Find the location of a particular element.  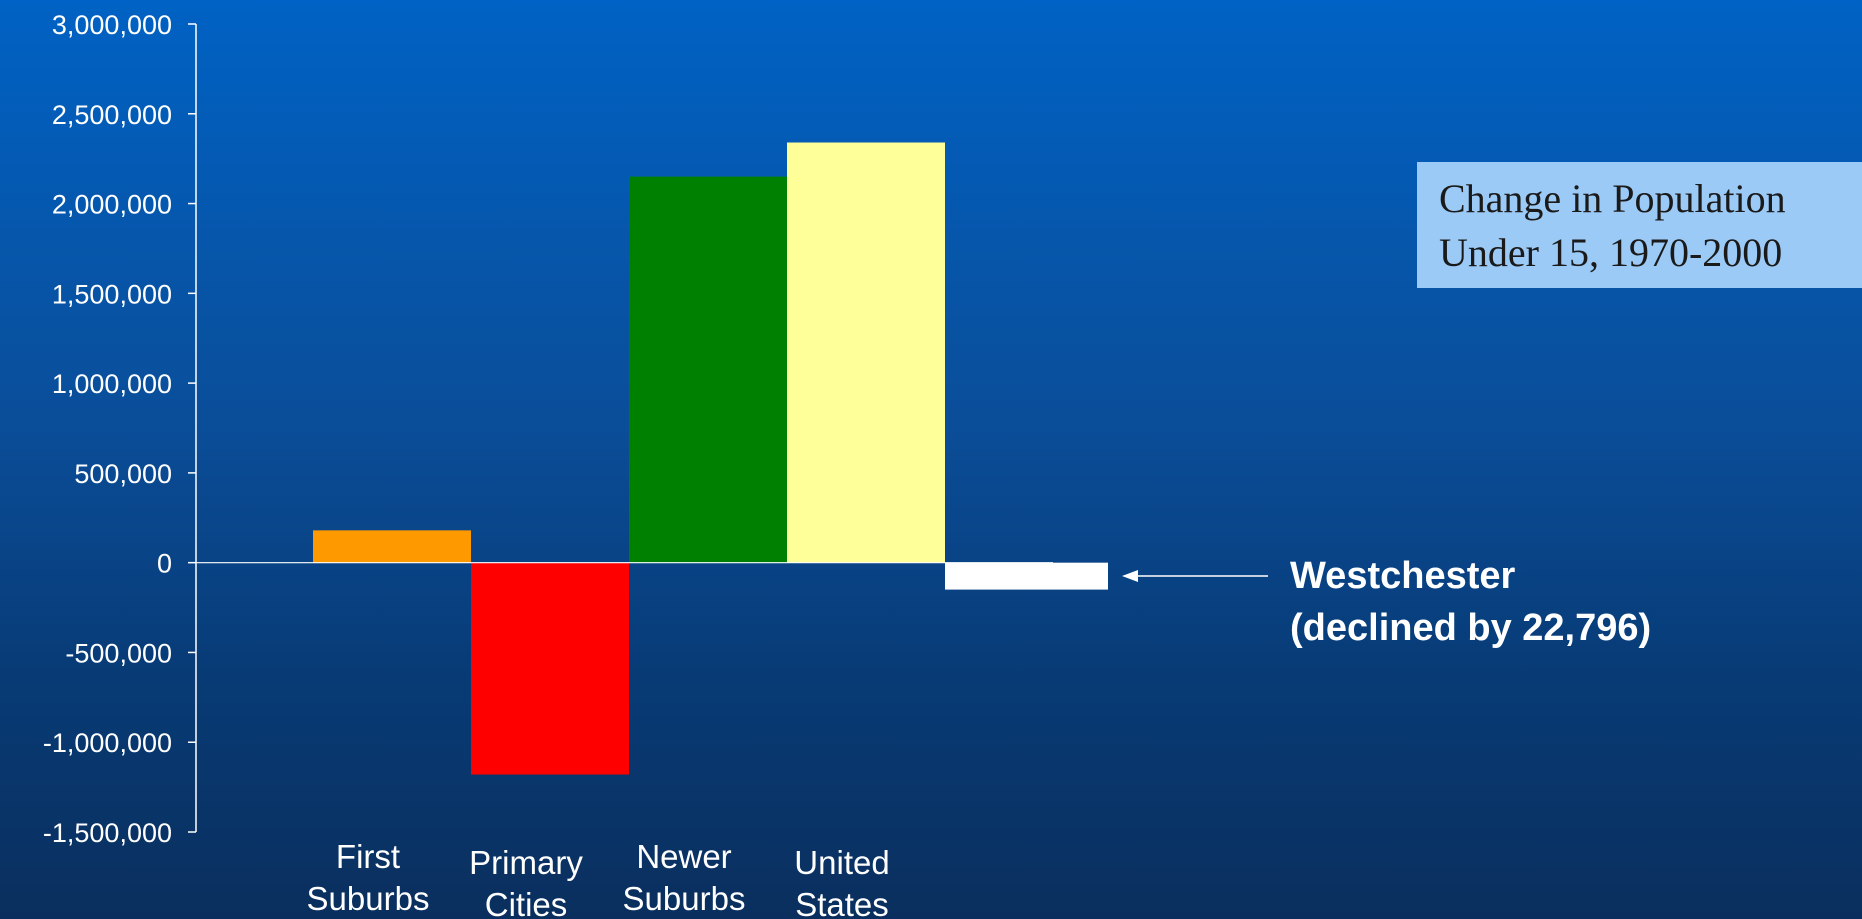

x-category-label: States is located at coordinates (842, 902).